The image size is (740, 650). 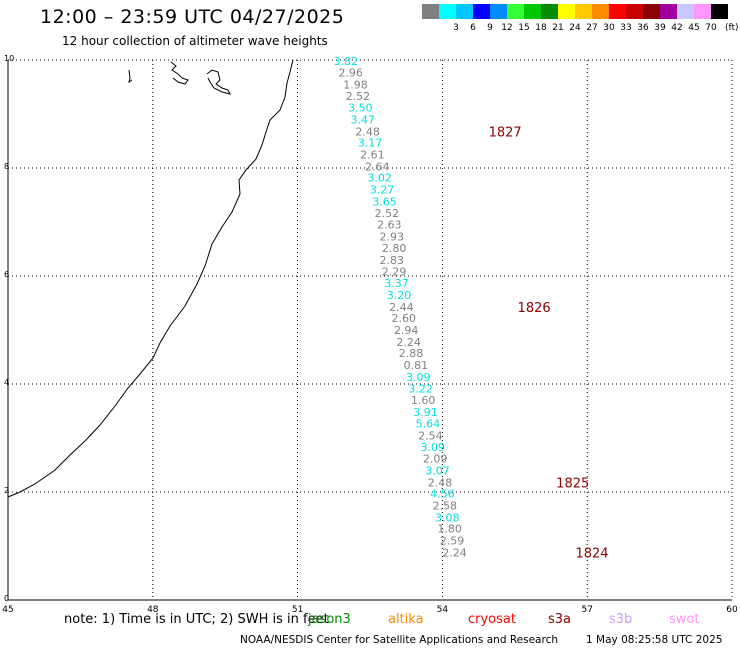 I want to click on satellite-jason3: jason3, so click(x=329, y=619).